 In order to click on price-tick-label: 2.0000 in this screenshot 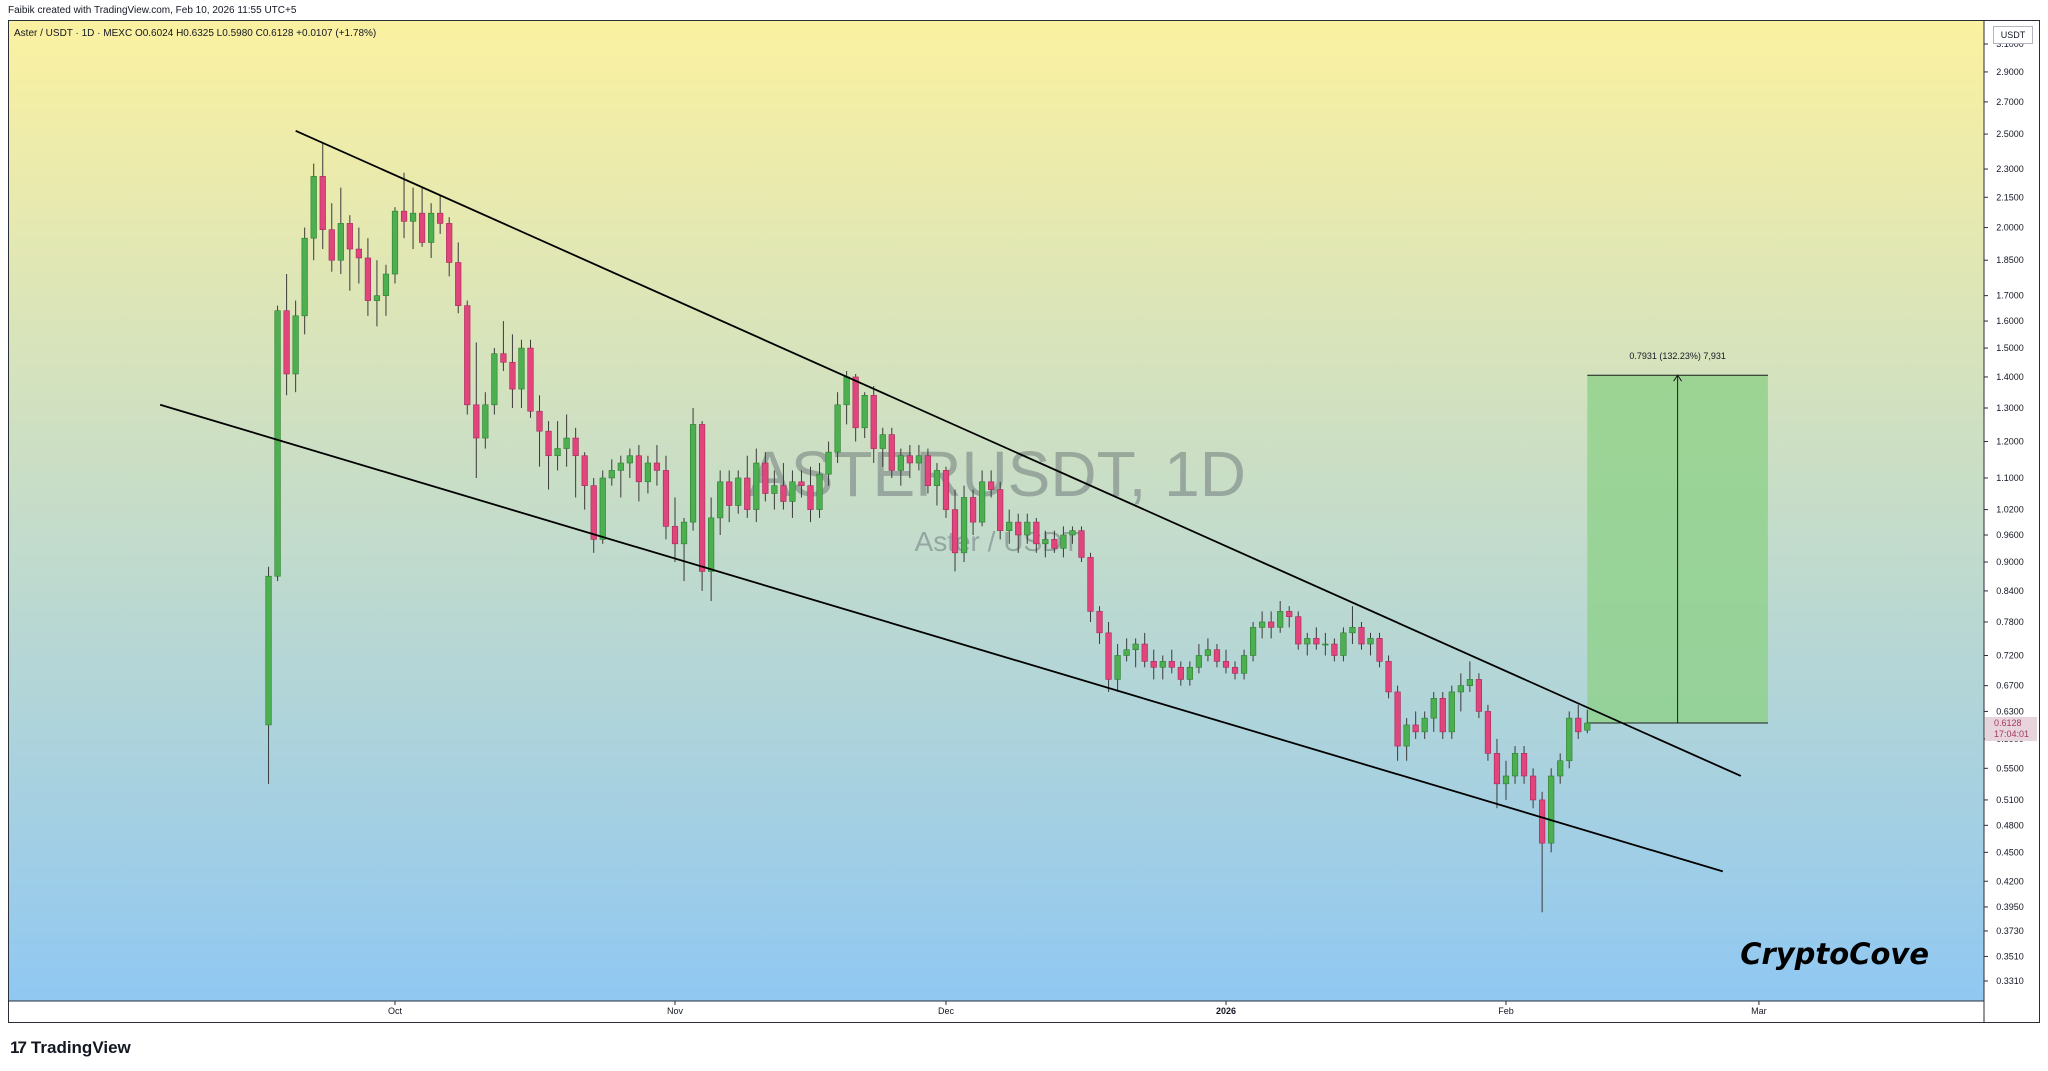, I will do `click(2010, 228)`.